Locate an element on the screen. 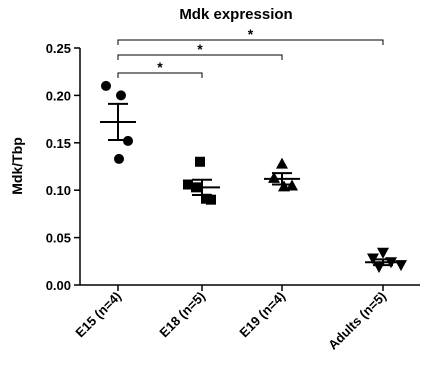  significance-brackets: * * * is located at coordinates (250, 52).